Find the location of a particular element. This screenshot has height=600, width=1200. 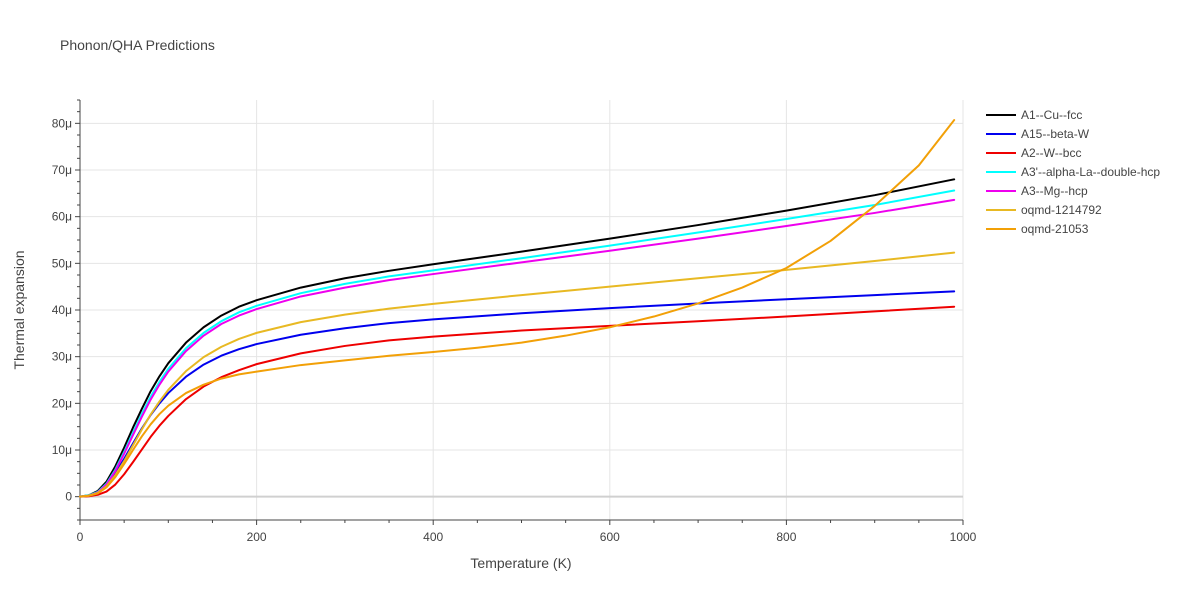

legend-item: A3--Mg--hcp is located at coordinates (1037, 191).